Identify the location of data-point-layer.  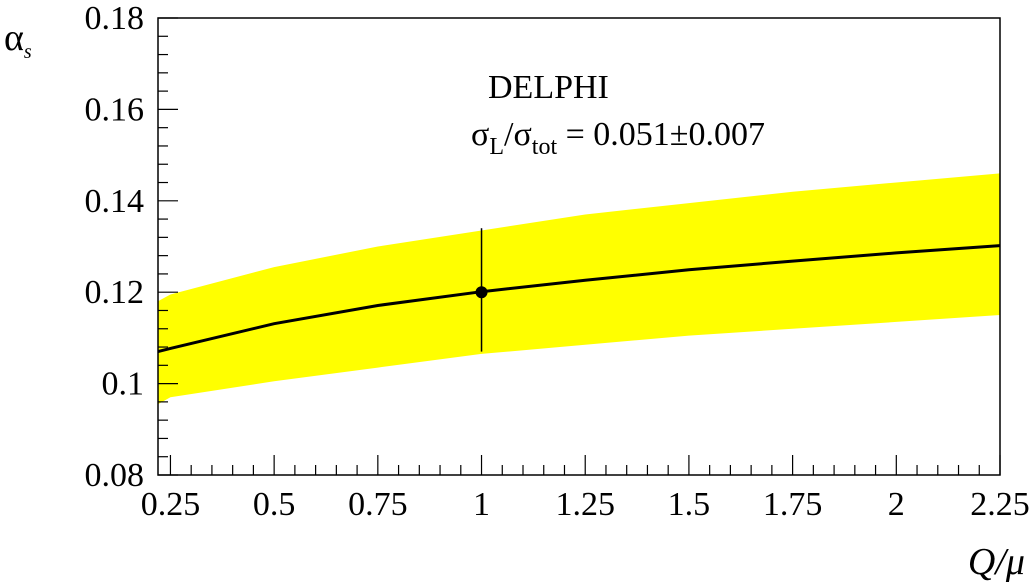
(481, 290).